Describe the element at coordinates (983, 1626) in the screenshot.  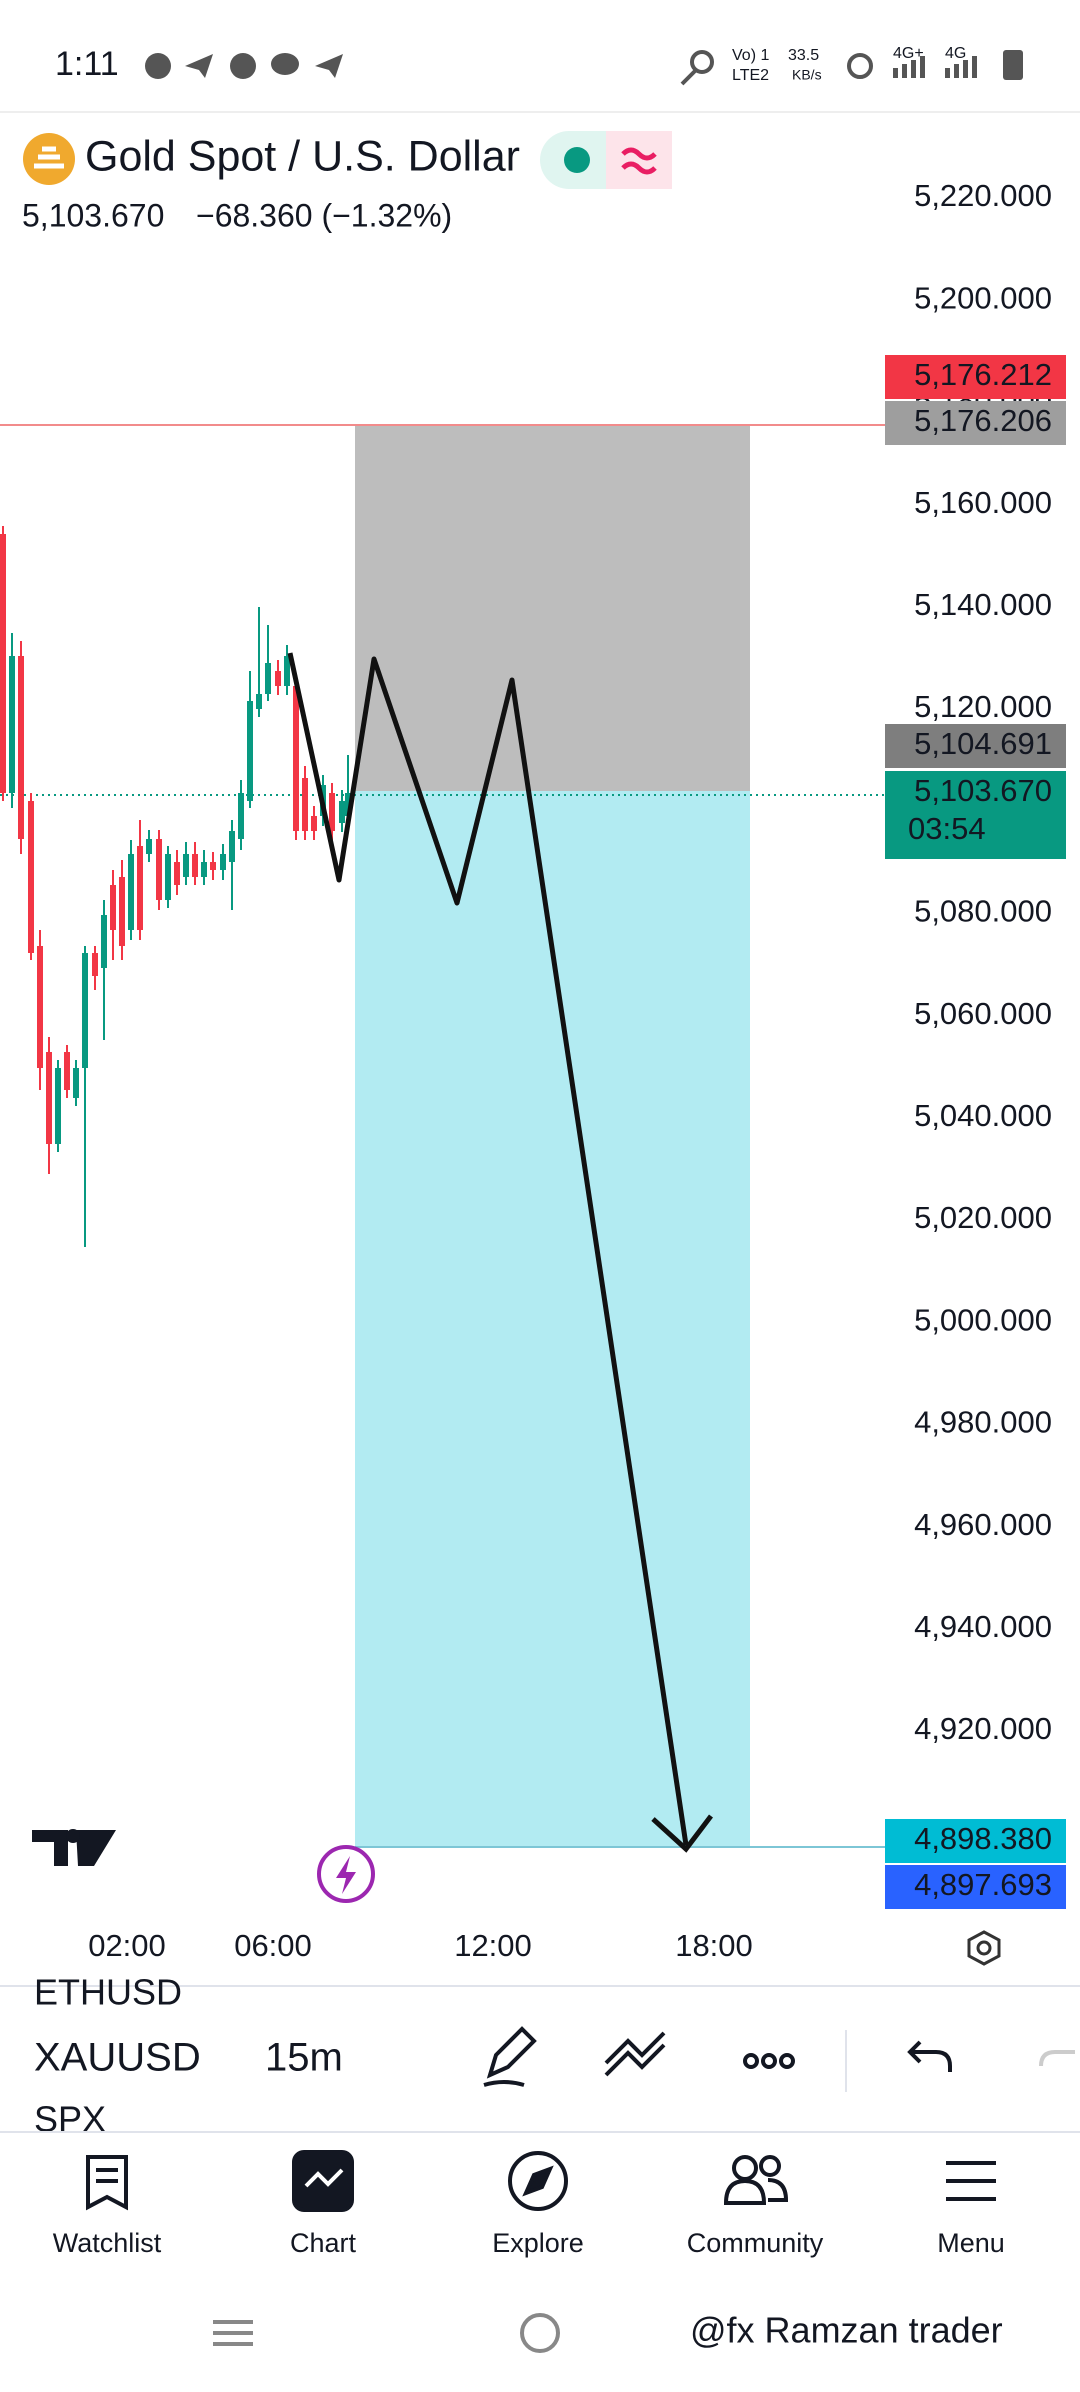
I see `price-axis-label: 4,940.000` at that location.